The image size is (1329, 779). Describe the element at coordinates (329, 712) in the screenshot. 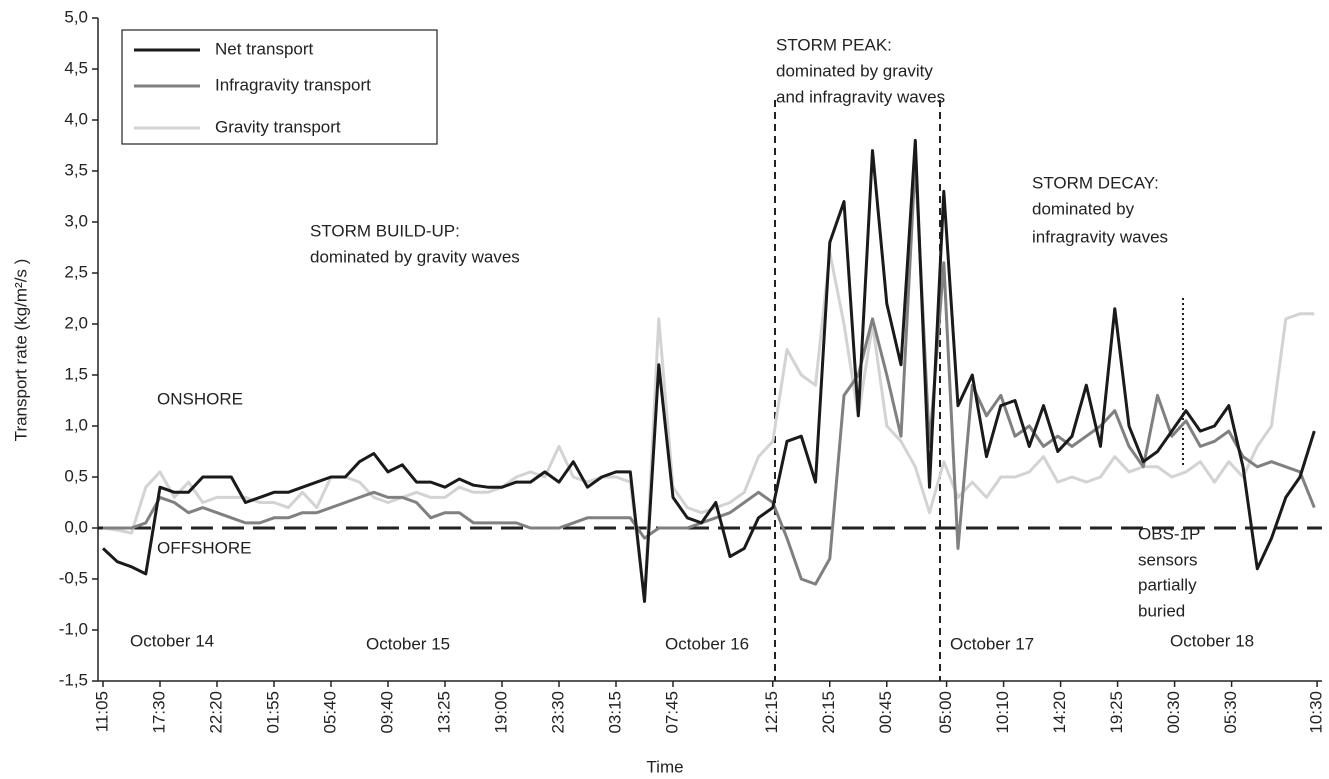

I see `x-tick-label: 05:40` at that location.